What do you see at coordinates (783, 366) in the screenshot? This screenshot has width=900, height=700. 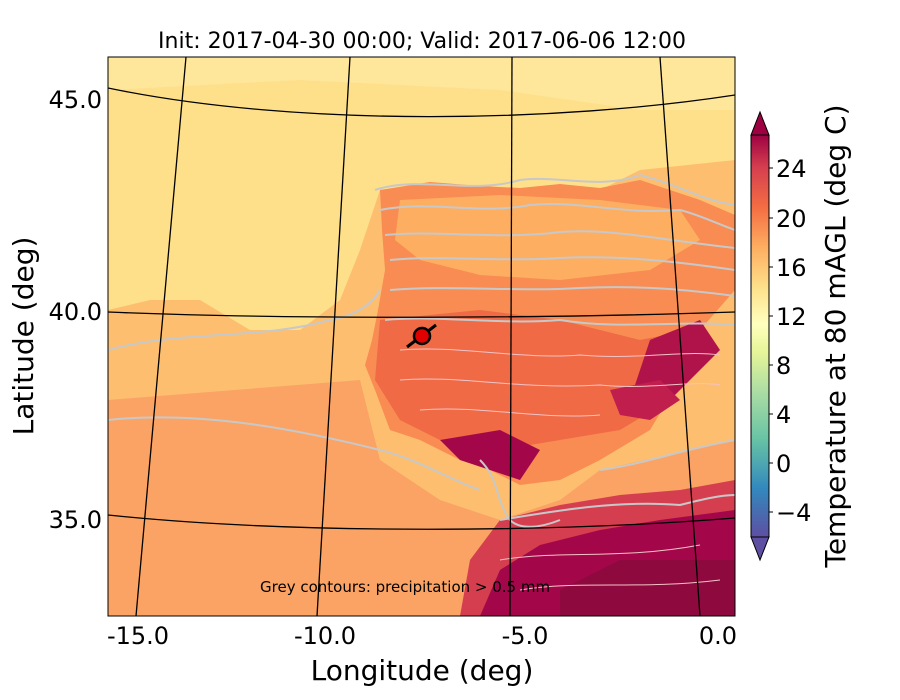 I see `colorbar-tick: 8` at bounding box center [783, 366].